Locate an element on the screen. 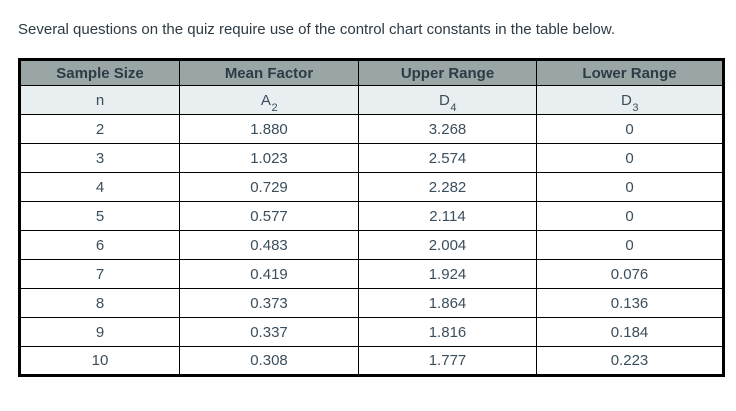 The height and width of the screenshot is (411, 736). table-cell: 1.816 is located at coordinates (447, 332).